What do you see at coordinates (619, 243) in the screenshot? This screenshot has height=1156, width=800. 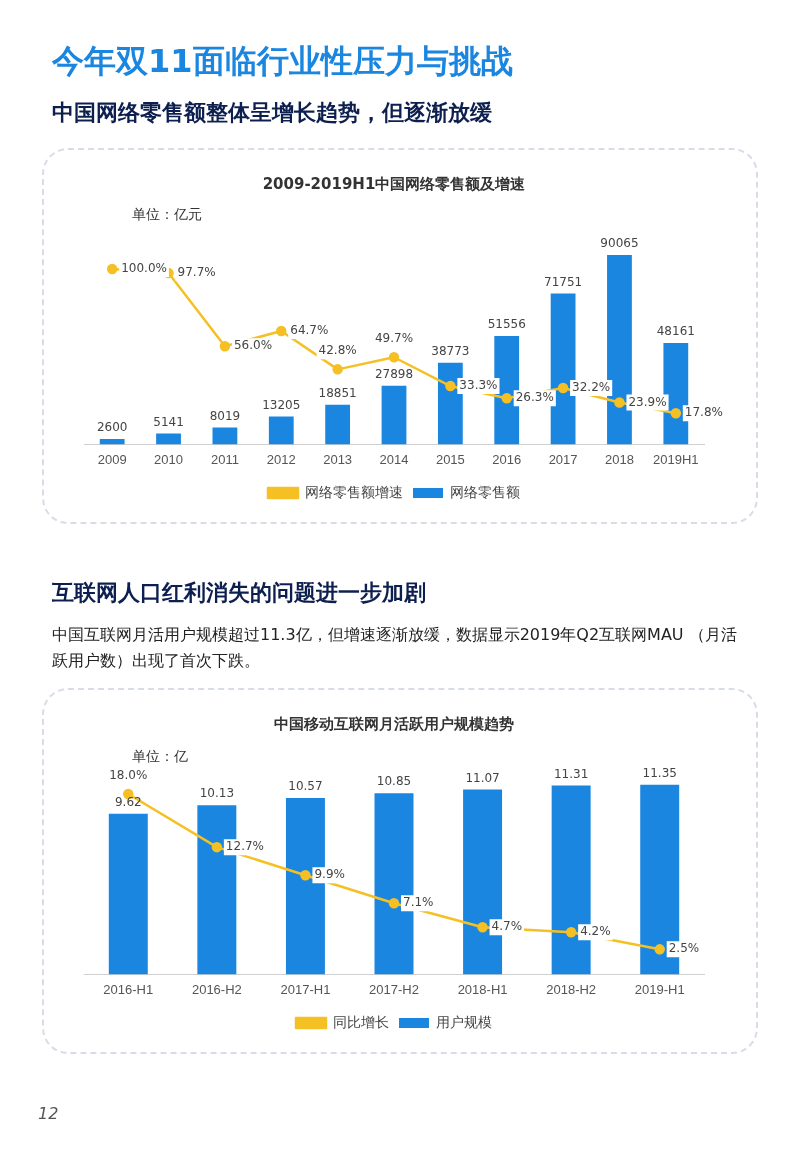 I see `data-label: 90065` at bounding box center [619, 243].